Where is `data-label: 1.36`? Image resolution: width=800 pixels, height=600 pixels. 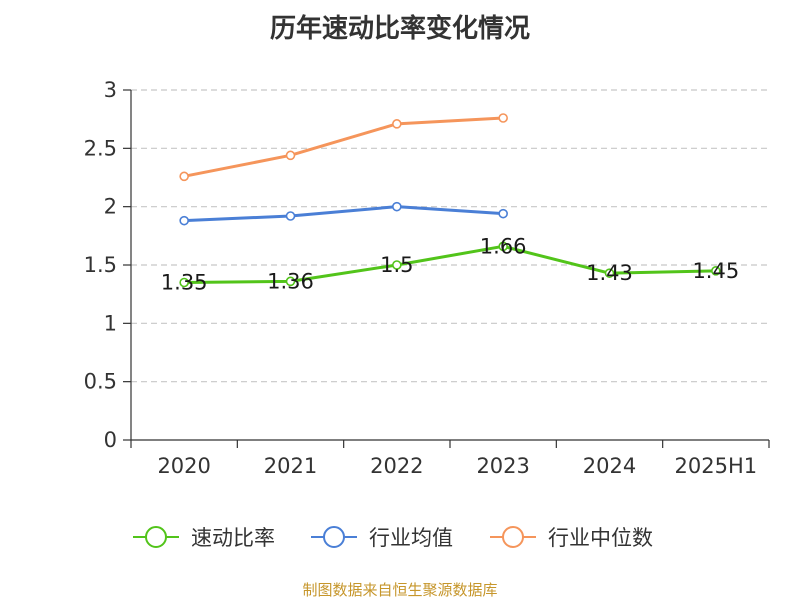
data-label: 1.36 is located at coordinates (290, 281).